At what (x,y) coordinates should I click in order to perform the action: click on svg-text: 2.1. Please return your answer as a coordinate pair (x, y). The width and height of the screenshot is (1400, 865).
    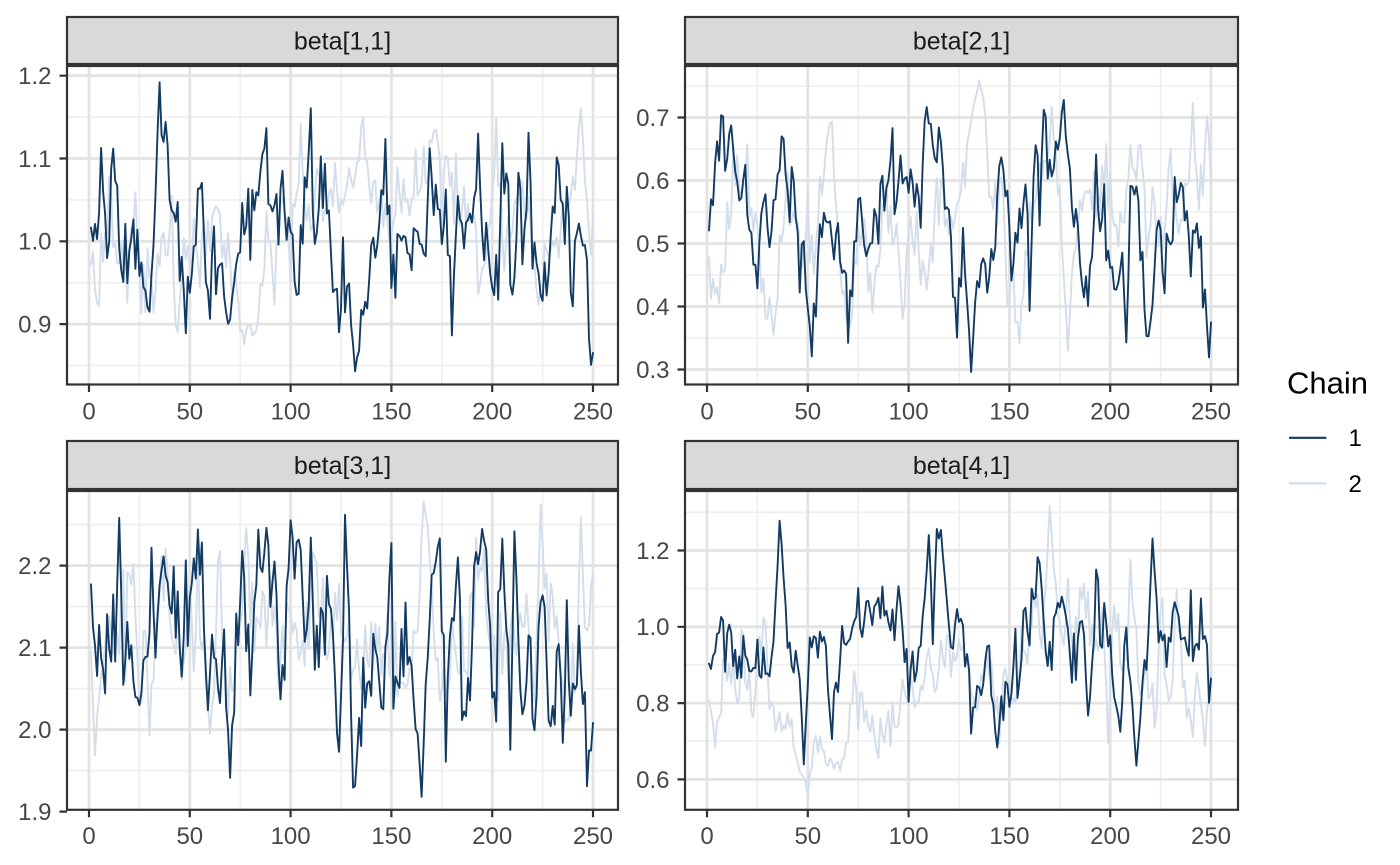
    Looking at the image, I should click on (34, 648).